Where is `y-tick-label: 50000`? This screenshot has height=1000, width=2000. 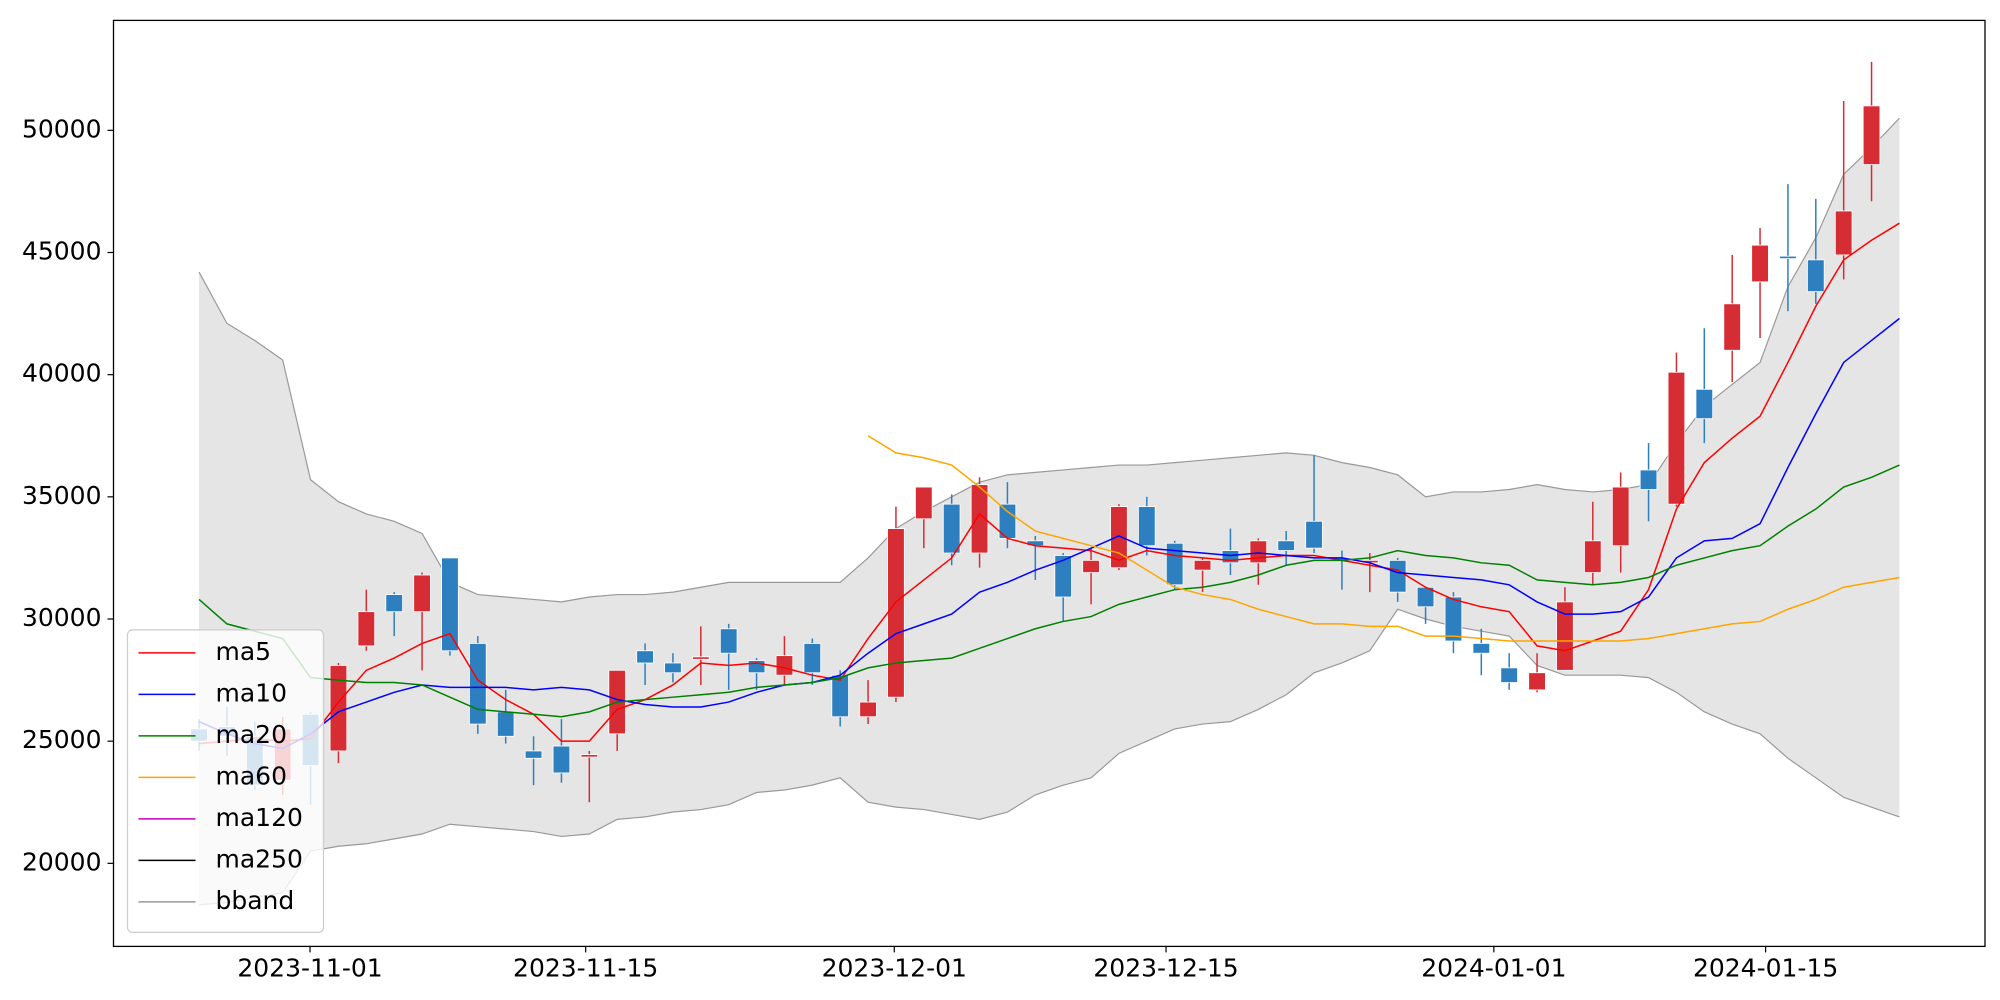
y-tick-label: 50000 is located at coordinates (62, 128).